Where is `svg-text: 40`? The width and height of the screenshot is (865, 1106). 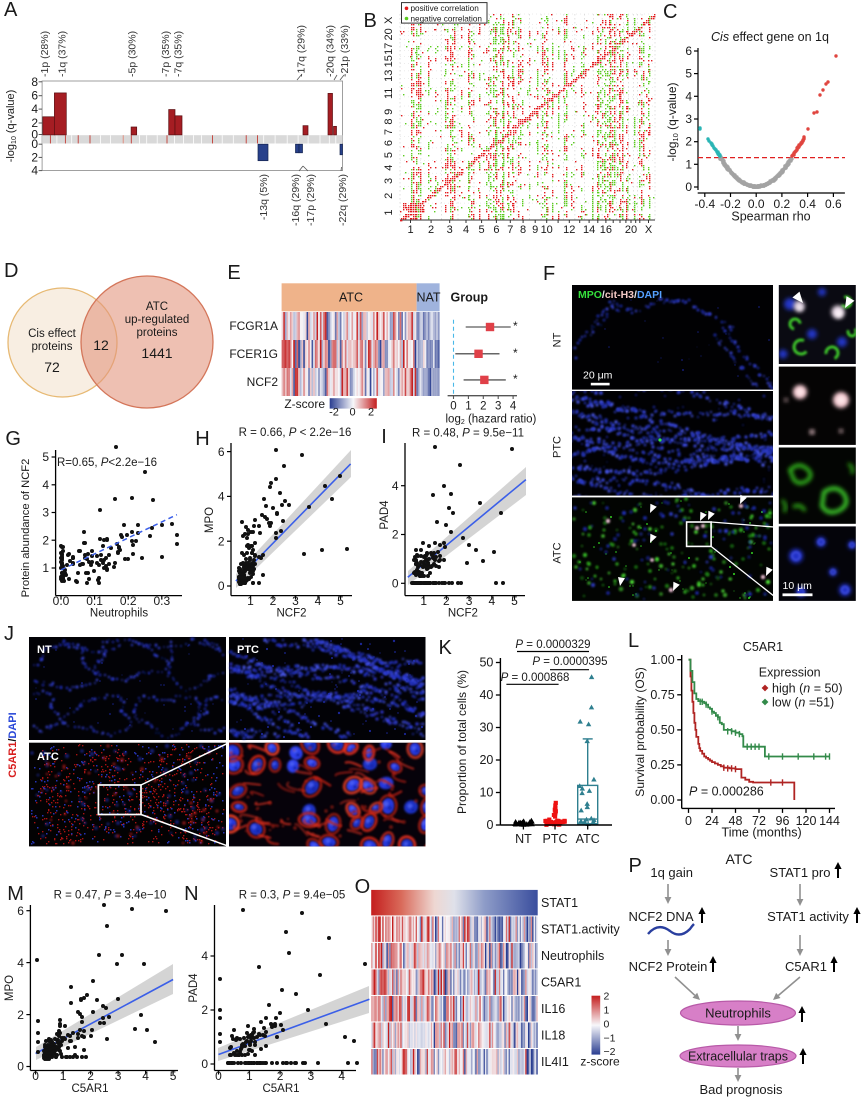
svg-text: 40 is located at coordinates (486, 695).